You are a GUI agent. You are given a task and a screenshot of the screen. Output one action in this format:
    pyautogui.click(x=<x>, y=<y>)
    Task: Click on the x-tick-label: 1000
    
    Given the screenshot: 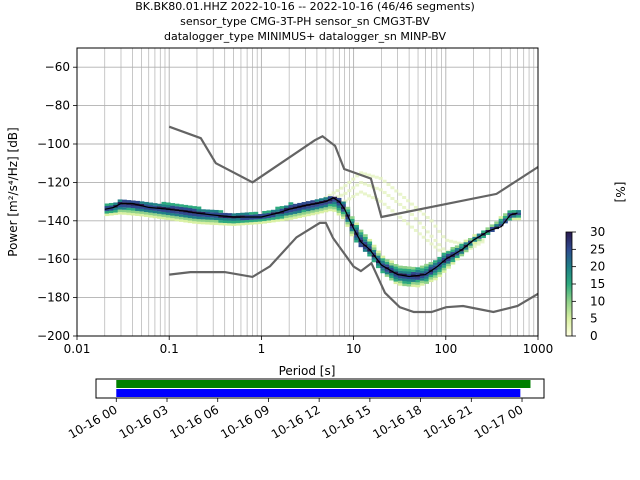 What is the action you would take?
    pyautogui.click(x=538, y=349)
    